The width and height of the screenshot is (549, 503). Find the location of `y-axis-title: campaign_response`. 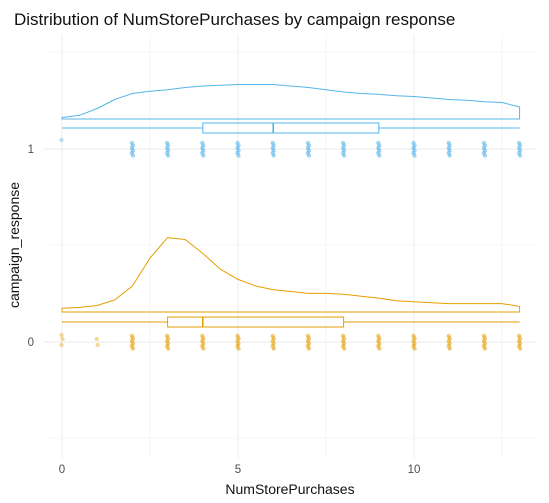

y-axis-title: campaign_response is located at coordinates (14, 245).